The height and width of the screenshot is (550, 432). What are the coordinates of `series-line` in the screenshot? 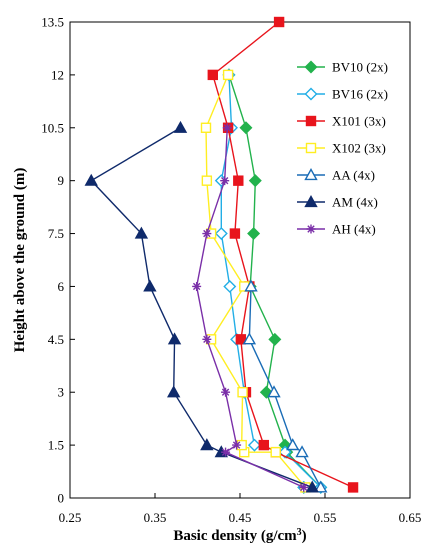 It's located at (285, 387).